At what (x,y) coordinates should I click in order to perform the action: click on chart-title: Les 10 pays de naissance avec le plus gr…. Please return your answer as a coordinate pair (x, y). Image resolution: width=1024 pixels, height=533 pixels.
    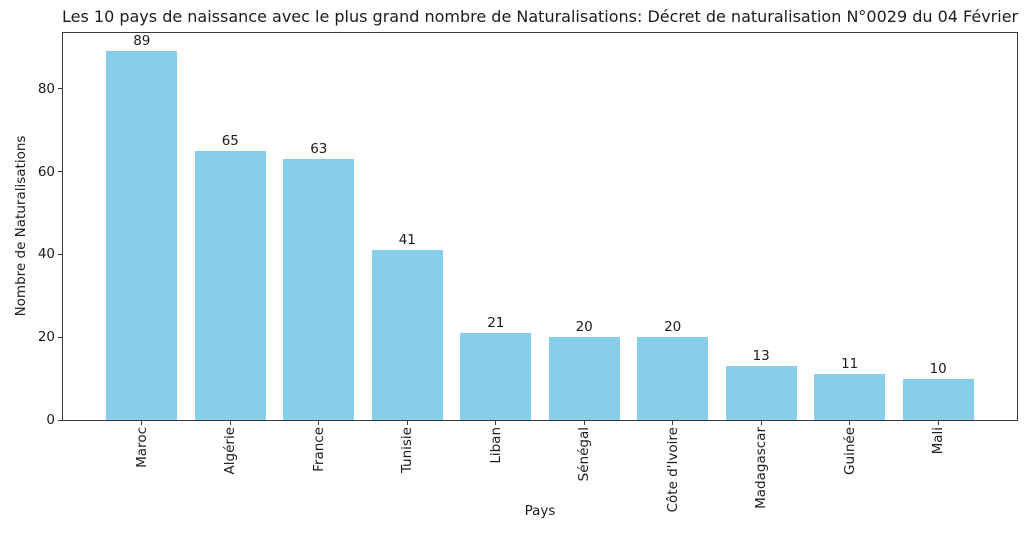
    Looking at the image, I should click on (543, 16).